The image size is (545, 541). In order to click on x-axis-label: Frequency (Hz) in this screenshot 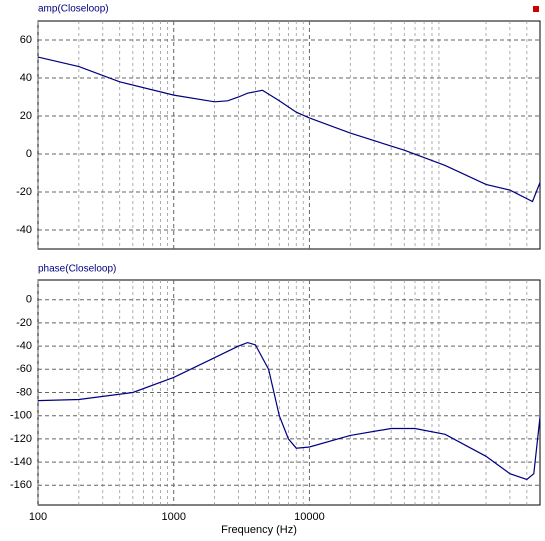, I will do `click(259, 530)`.